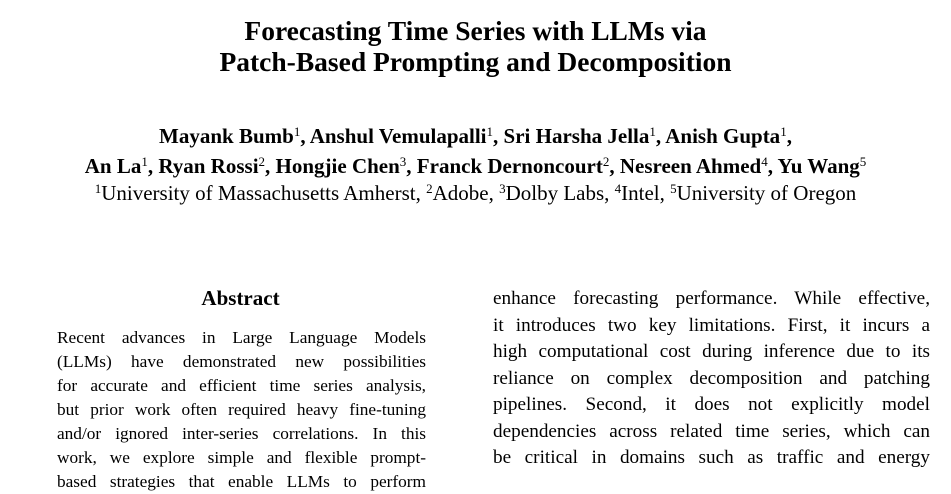 Image resolution: width=951 pixels, height=494 pixels. I want to click on author-name: Hongjie Chen, so click(337, 166).